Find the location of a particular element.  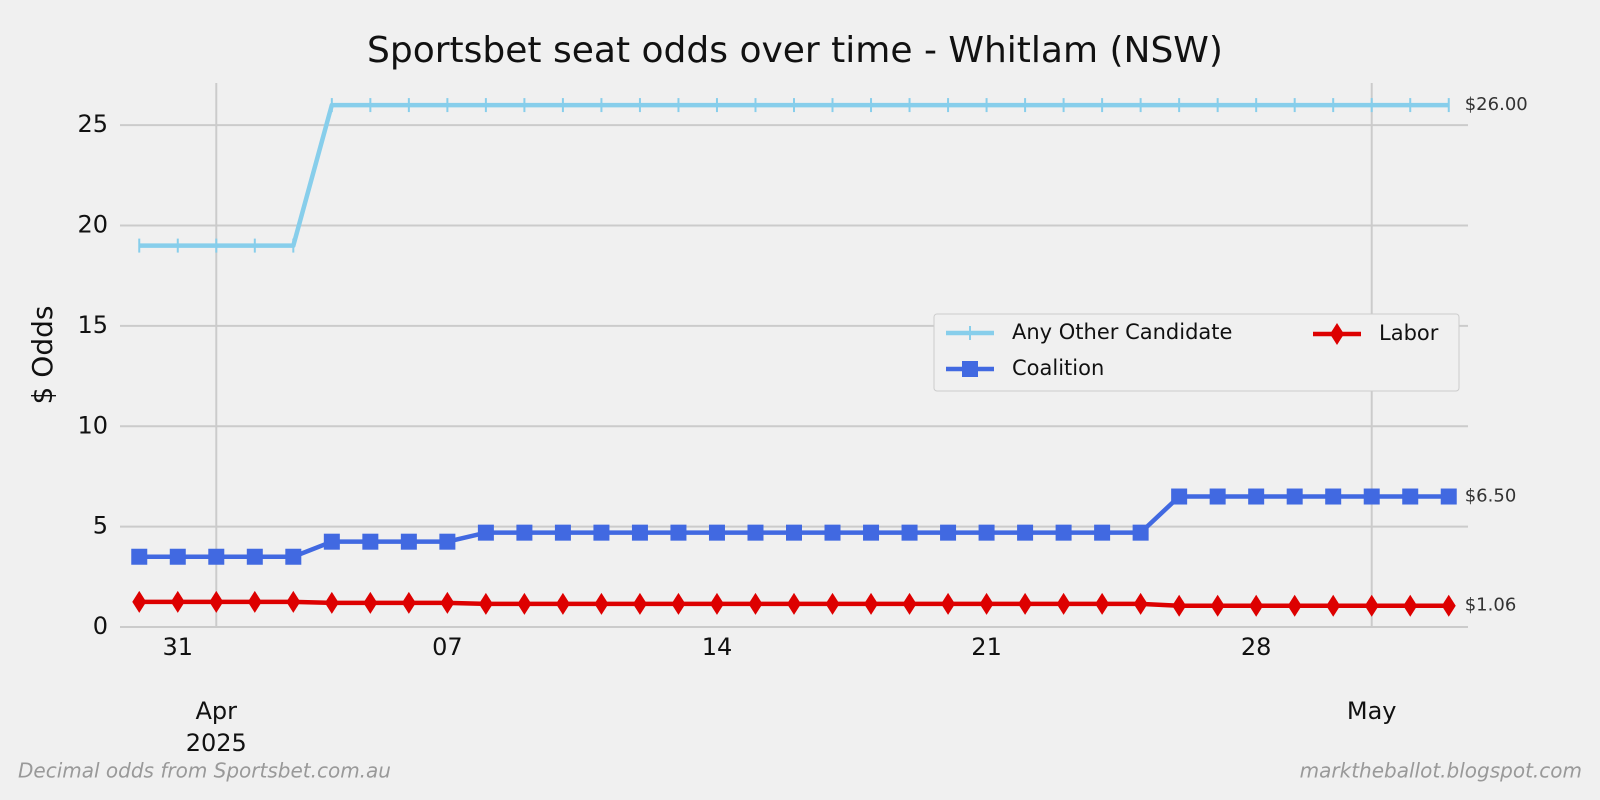

x-tick-label: 28 is located at coordinates (1256, 647).